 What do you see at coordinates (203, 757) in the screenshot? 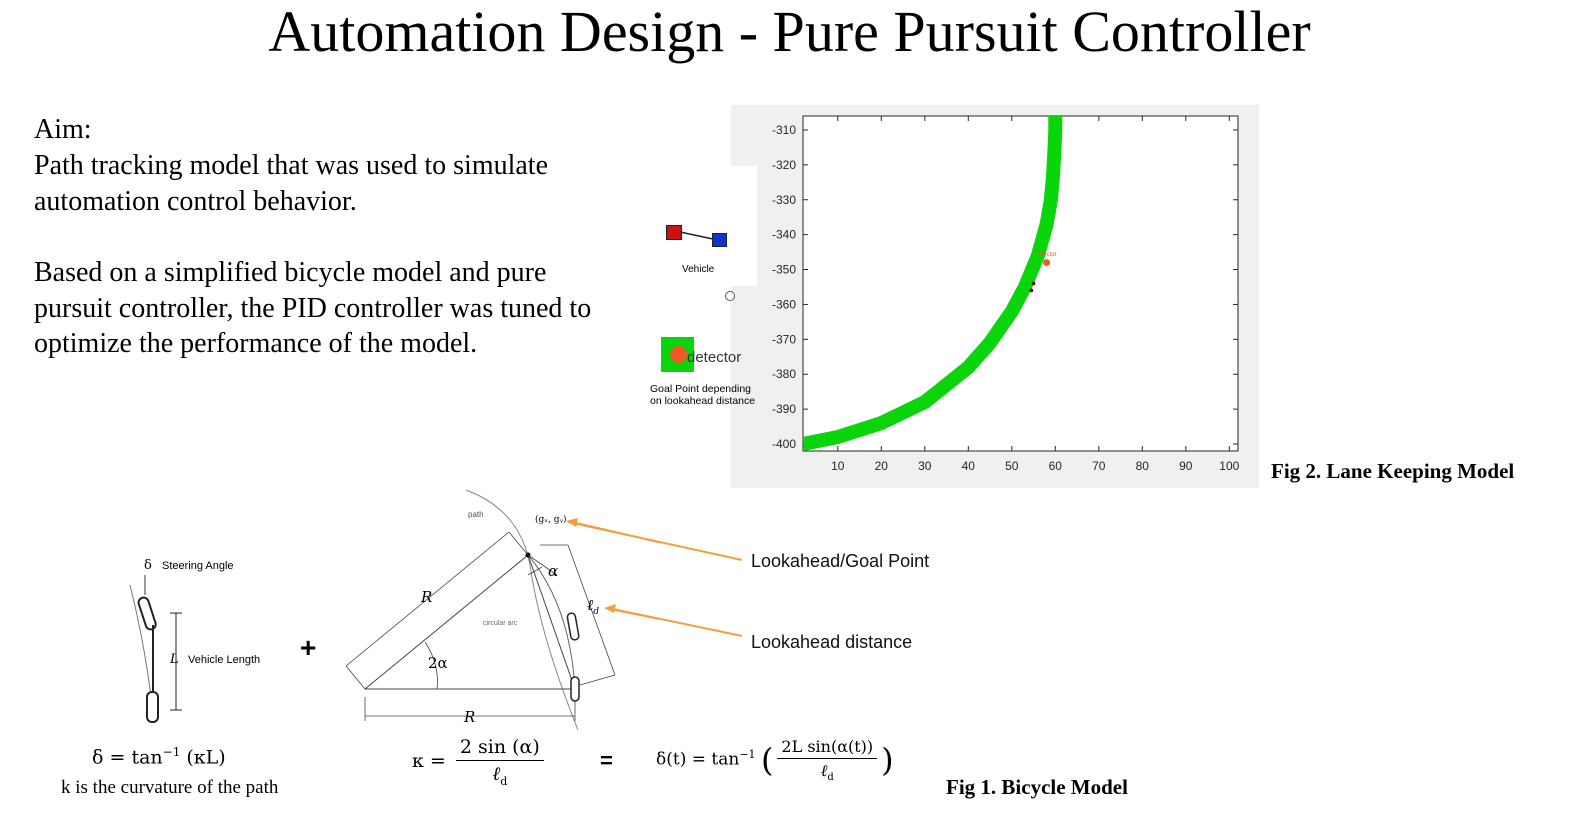
I see `formula1-rhs: (κL)` at bounding box center [203, 757].